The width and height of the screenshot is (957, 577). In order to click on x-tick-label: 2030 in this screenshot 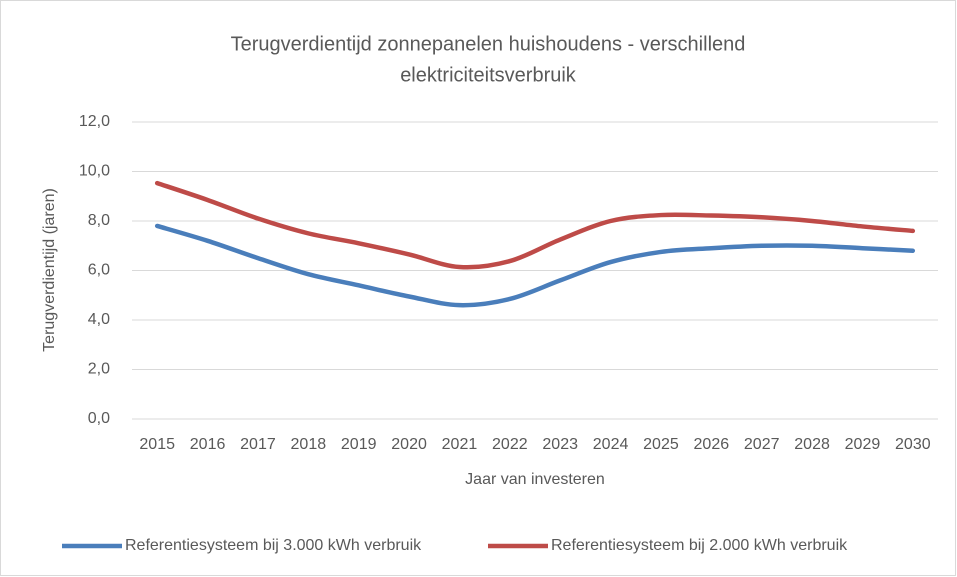, I will do `click(913, 444)`.